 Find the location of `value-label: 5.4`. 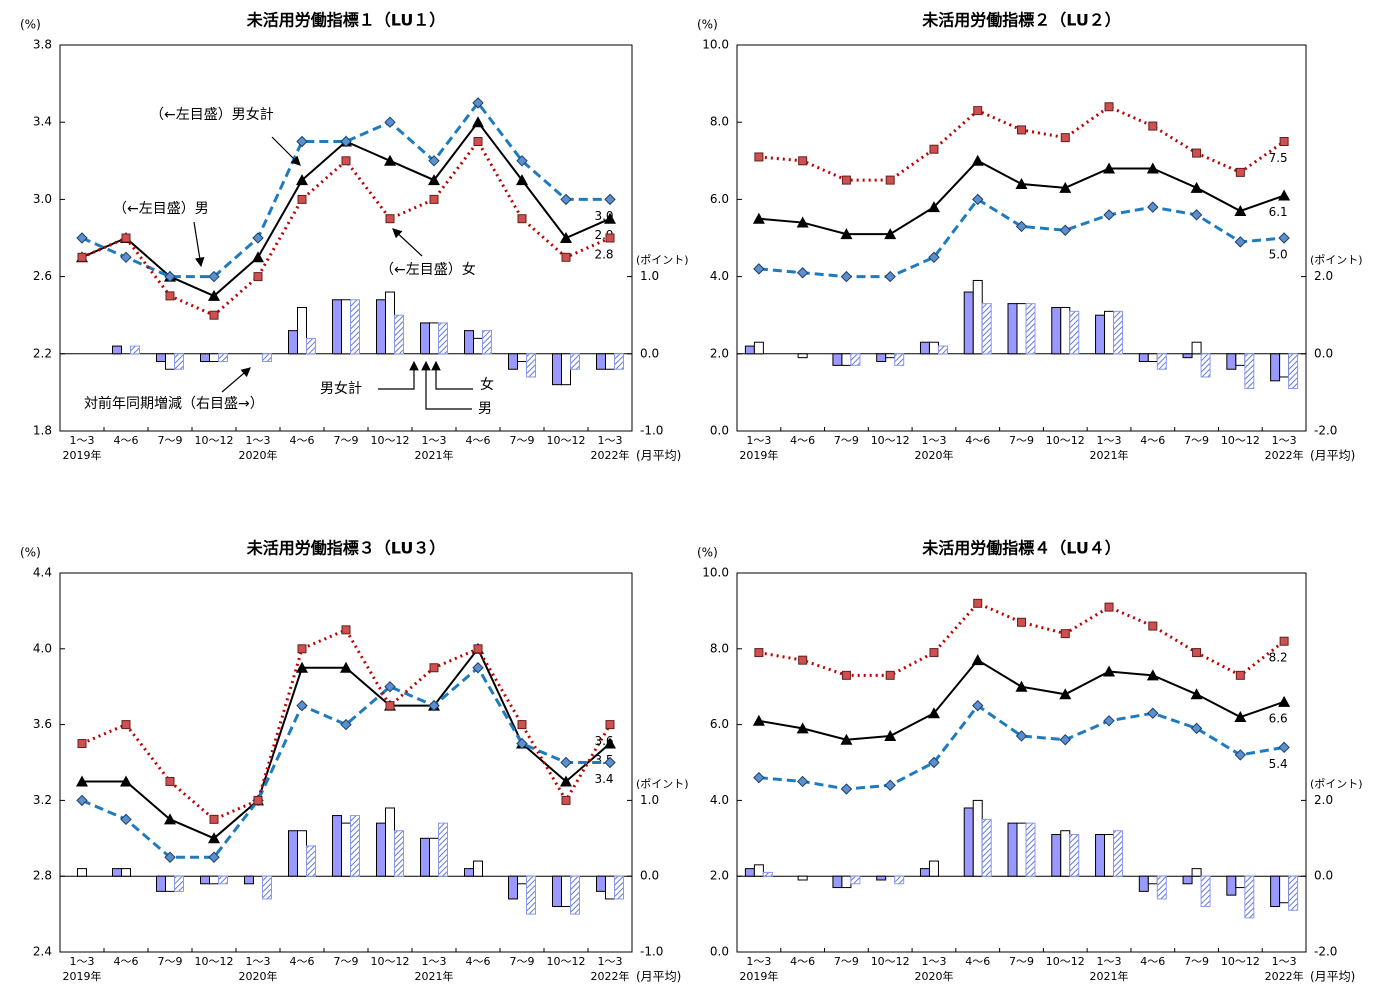

value-label: 5.4 is located at coordinates (1278, 764).